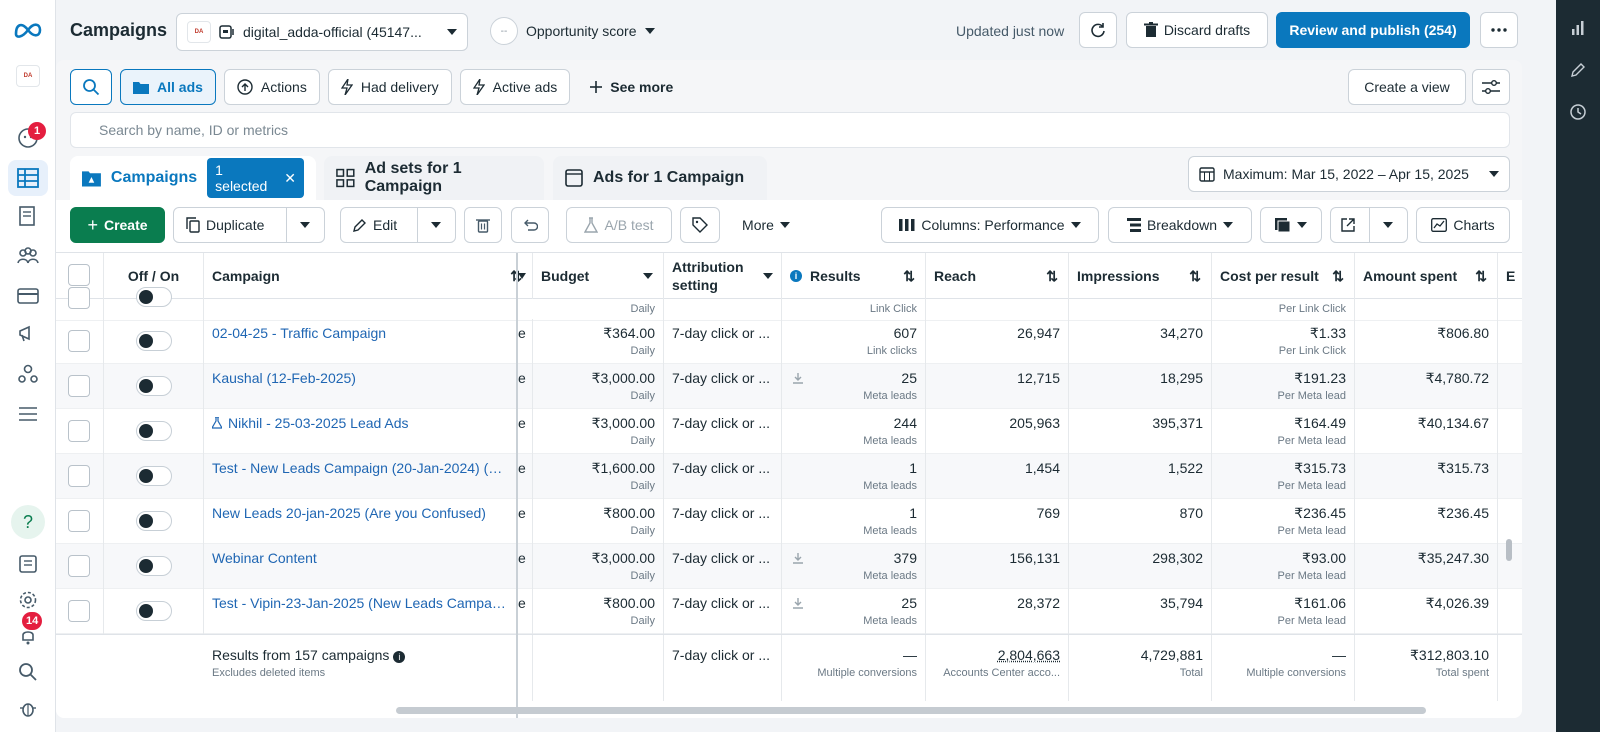 The height and width of the screenshot is (732, 1600). What do you see at coordinates (28, 633) in the screenshot?
I see `notifications-bell-icon: 14` at bounding box center [28, 633].